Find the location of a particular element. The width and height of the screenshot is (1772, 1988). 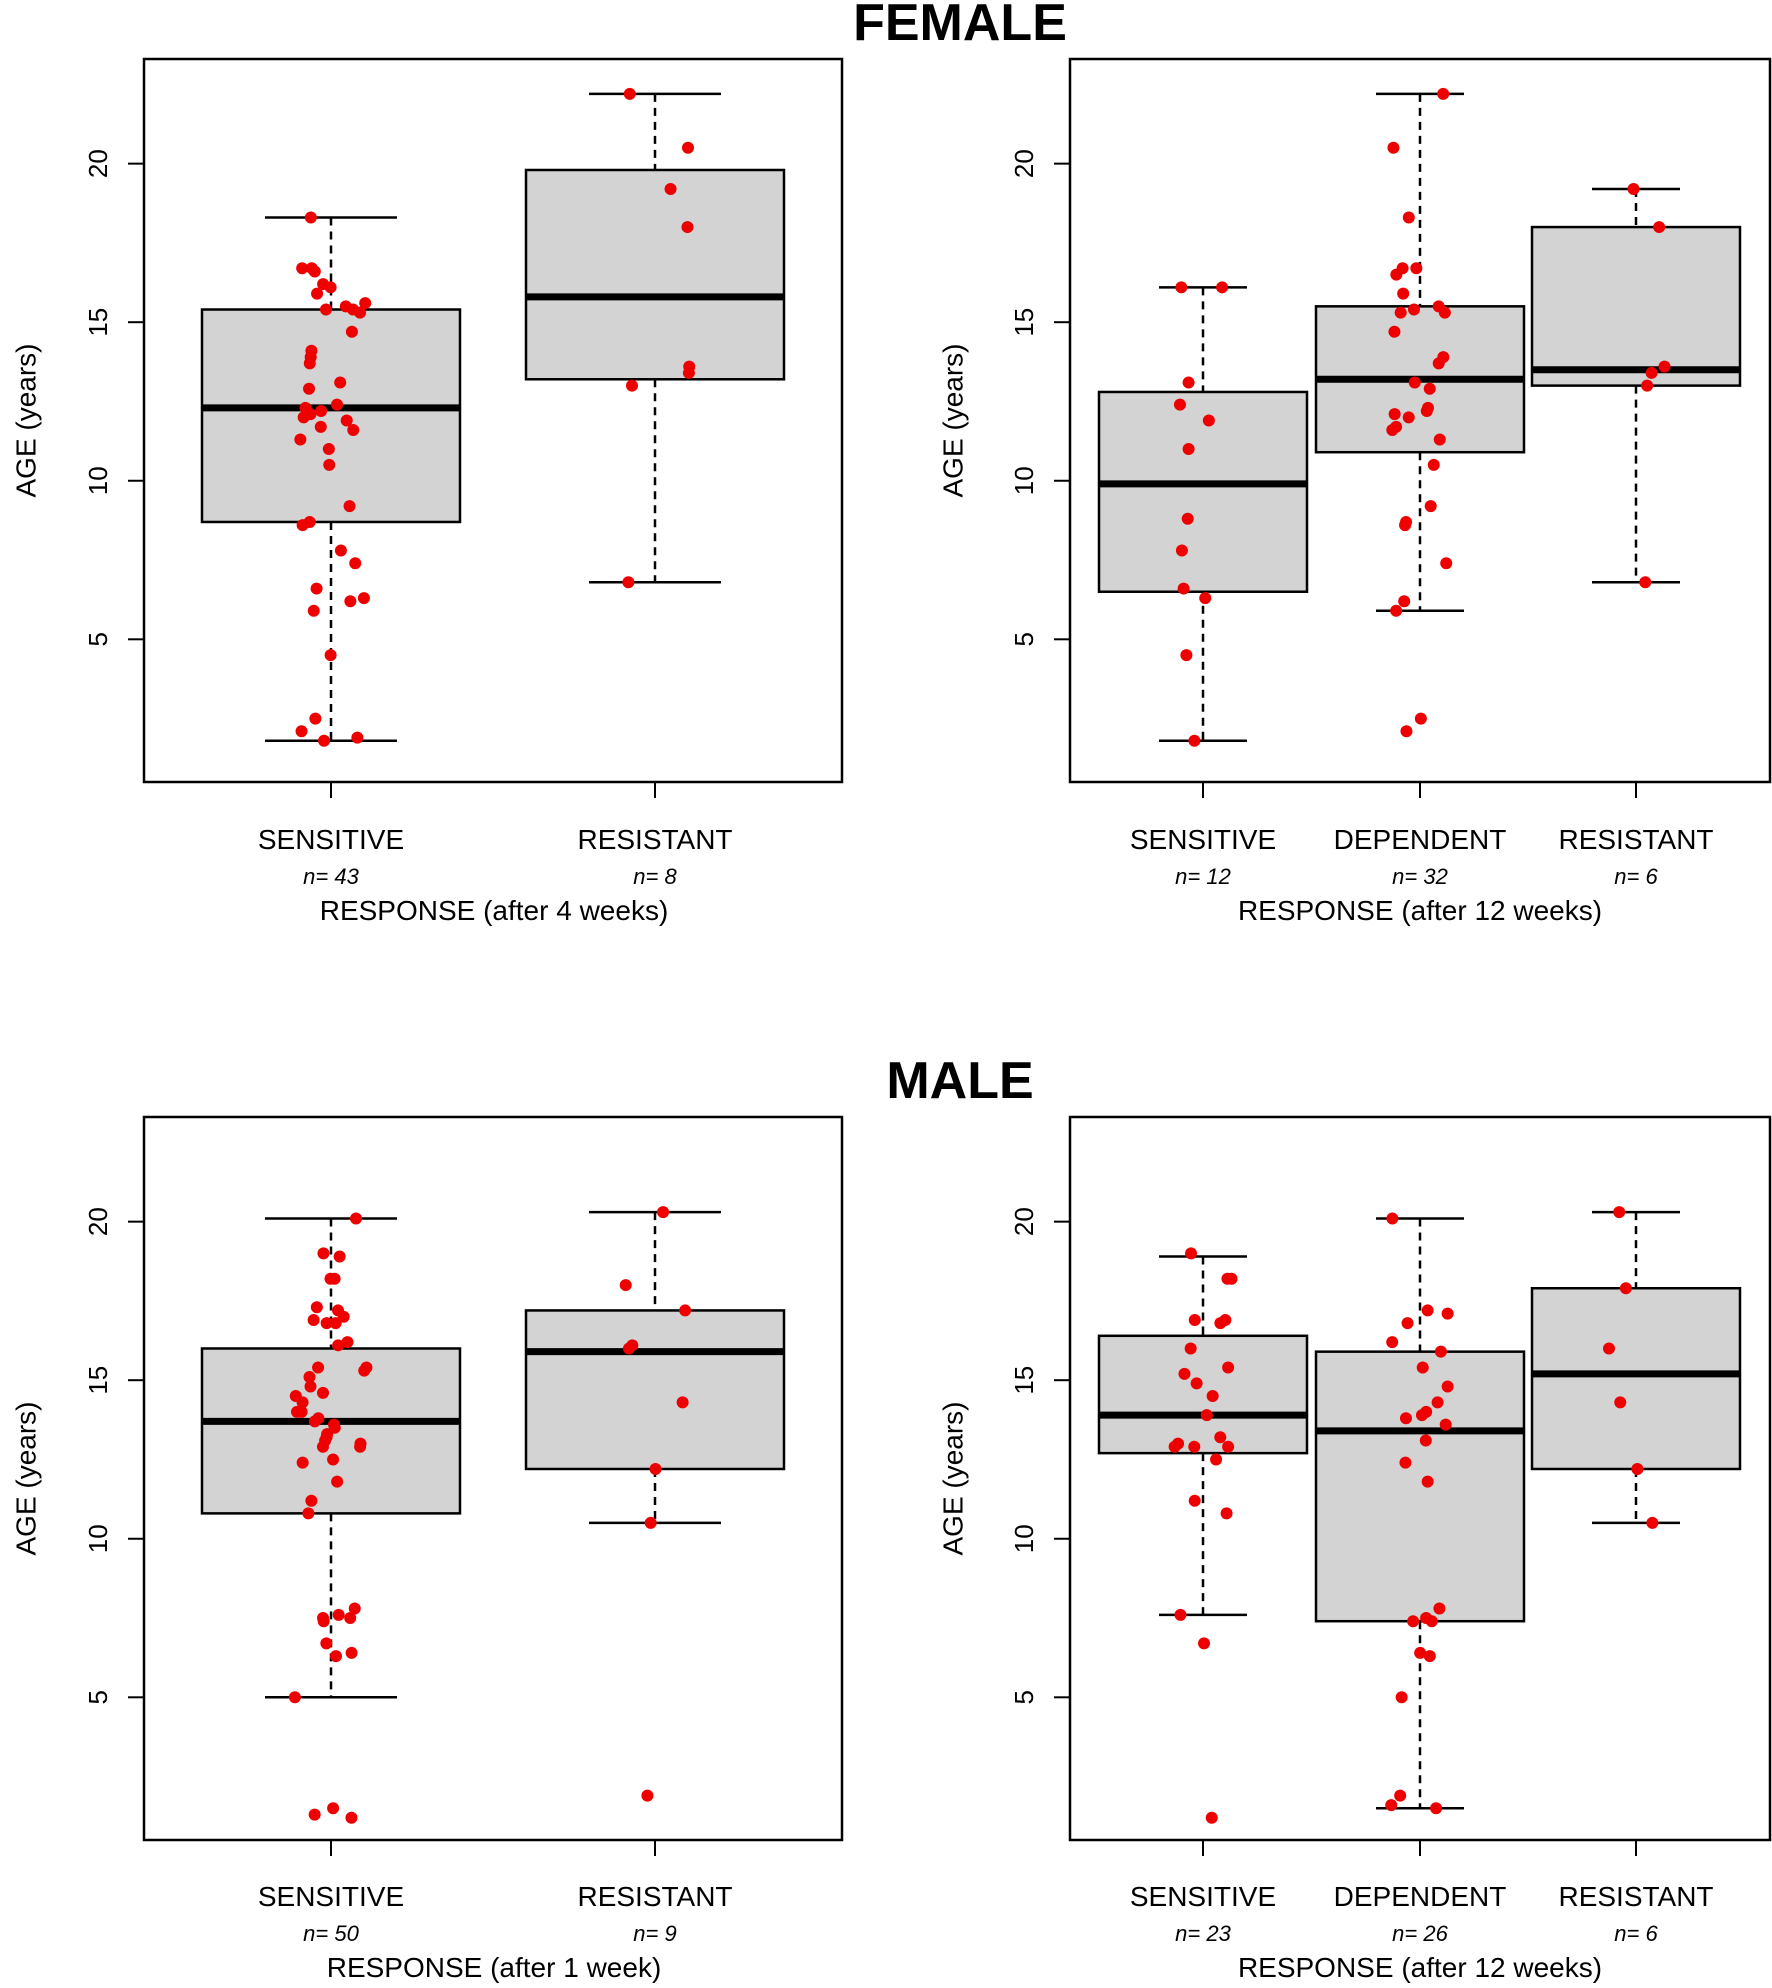

sample-size-label: n= 12 is located at coordinates (1203, 876).